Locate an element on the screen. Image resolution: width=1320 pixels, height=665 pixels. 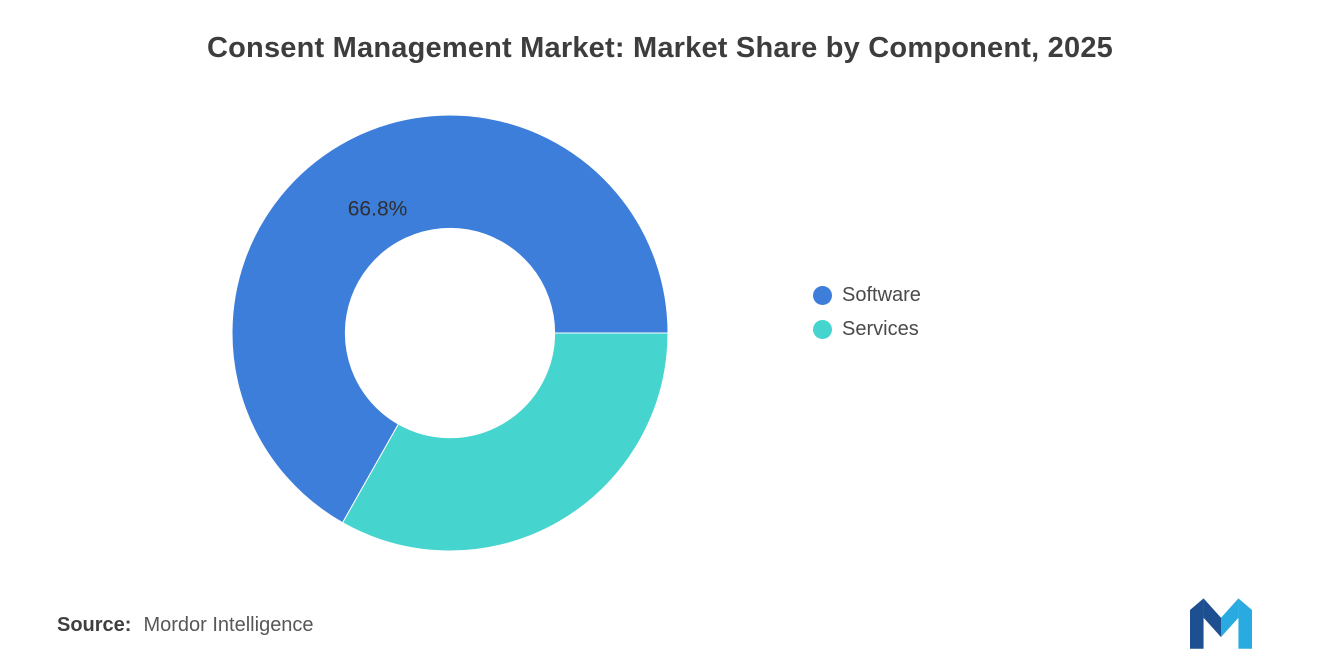
legend-item-software: Software is located at coordinates (867, 295).